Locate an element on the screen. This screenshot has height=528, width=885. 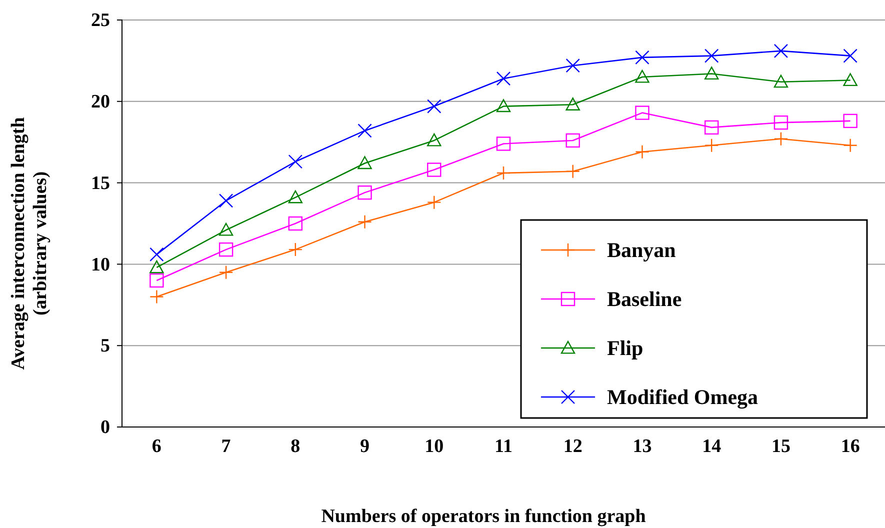
y-tick-label: 0 is located at coordinates (105, 427).